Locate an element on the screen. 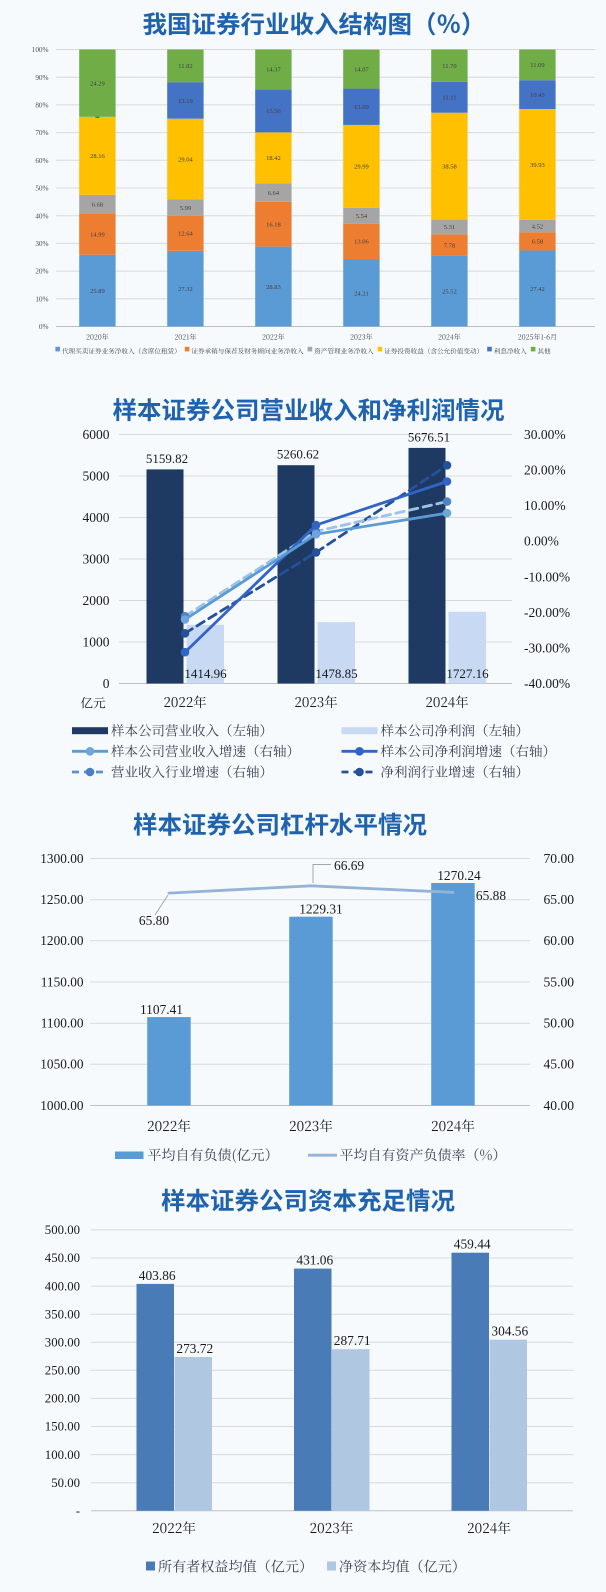 This screenshot has height=1592, width=606. svg-text: 4000 is located at coordinates (96, 517).